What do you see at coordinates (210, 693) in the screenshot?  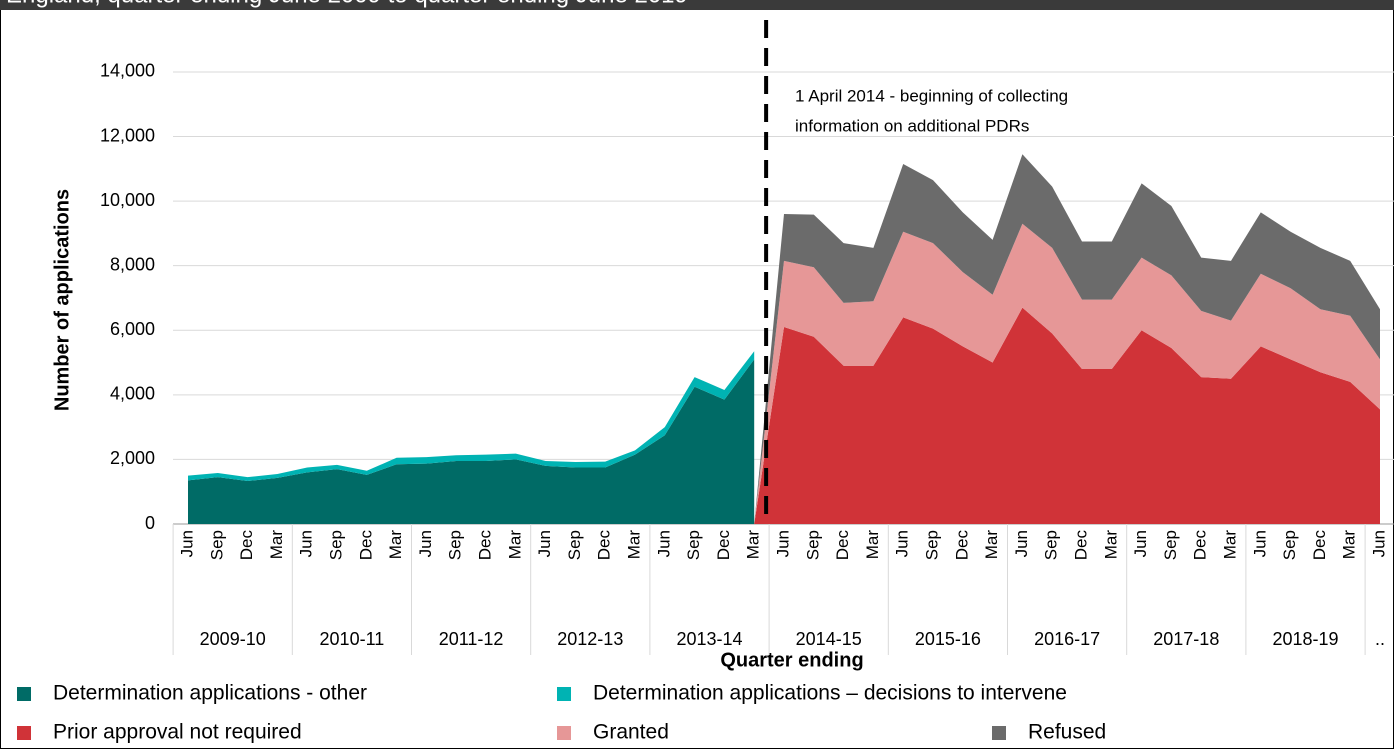 I see `legend-label: Determination applications - other` at bounding box center [210, 693].